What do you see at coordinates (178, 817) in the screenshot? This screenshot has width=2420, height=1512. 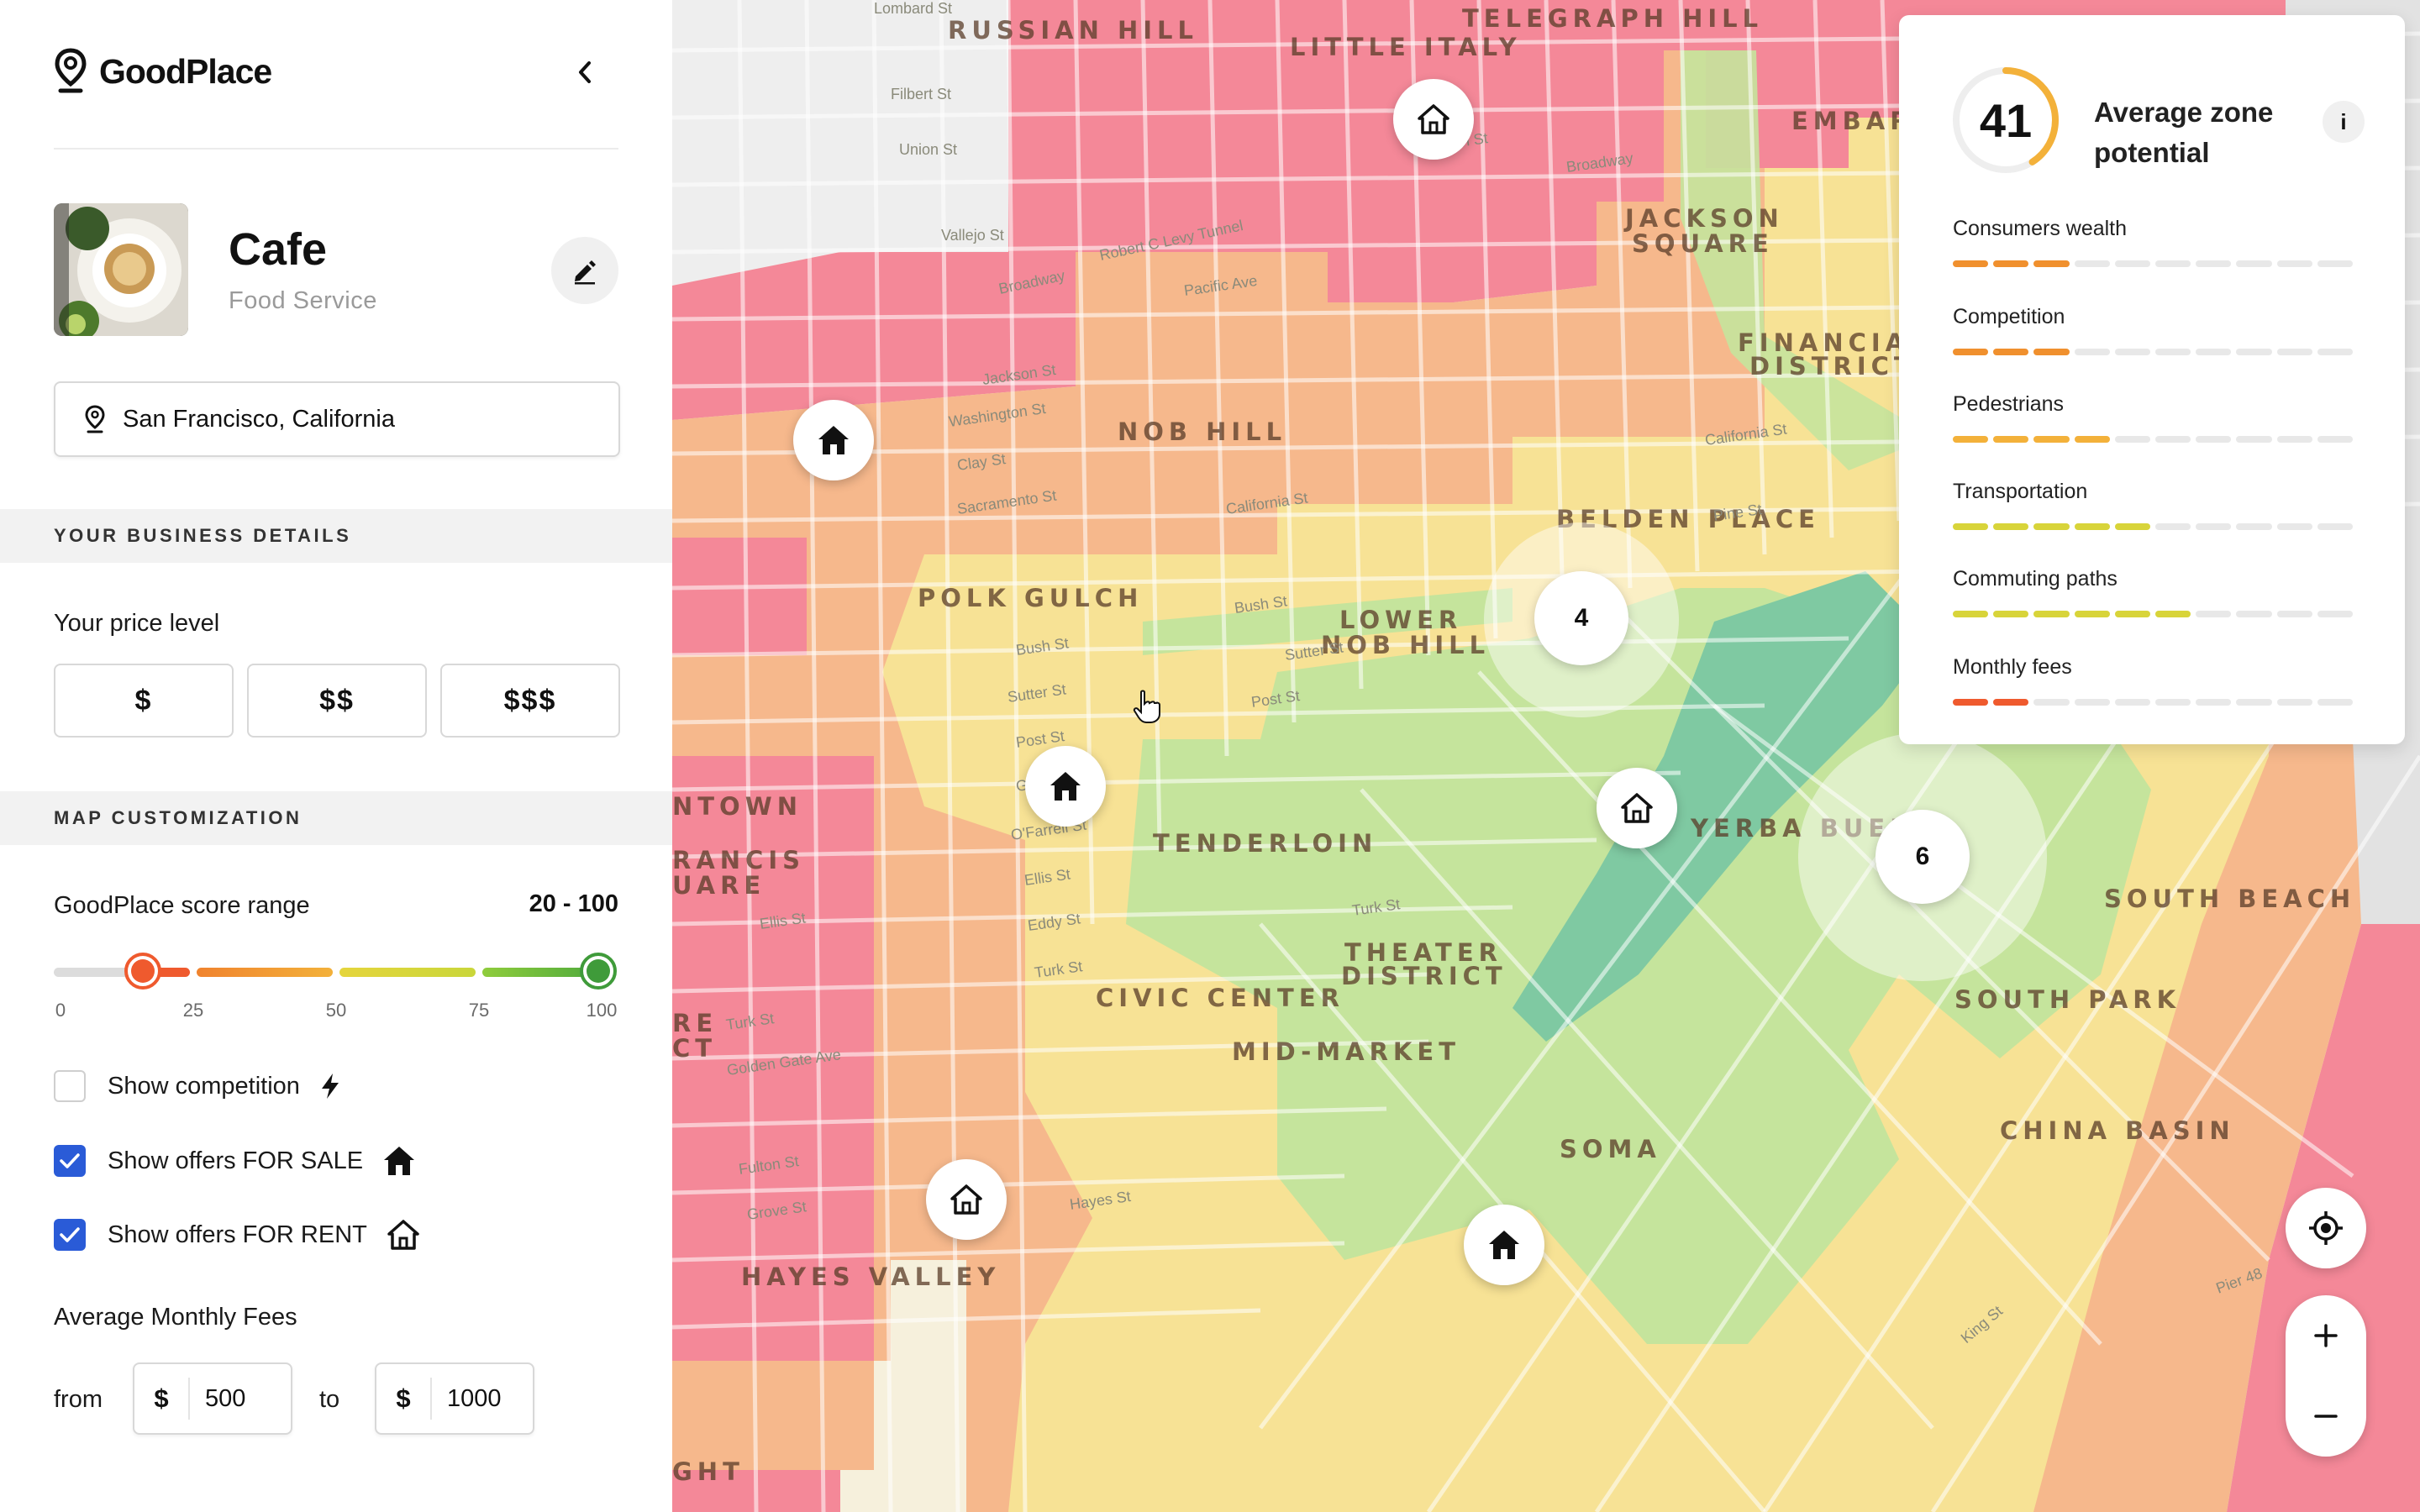 I see `section-title: MAP CUSTOMIZATION` at bounding box center [178, 817].